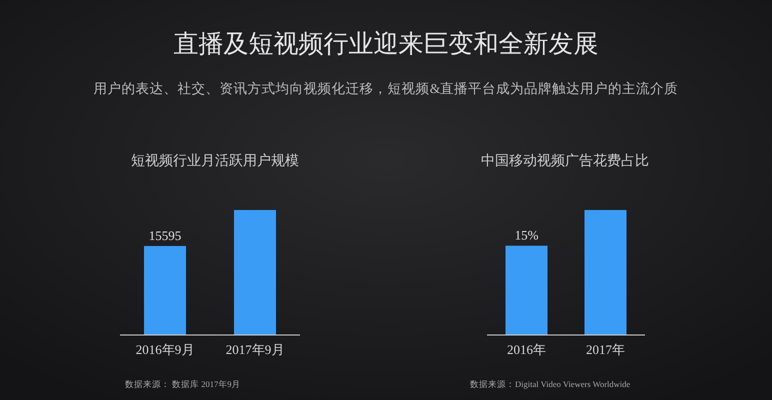 The height and width of the screenshot is (400, 772). What do you see at coordinates (565, 161) in the screenshot?
I see `chart-title: 中国移动视频广告花费占比` at bounding box center [565, 161].